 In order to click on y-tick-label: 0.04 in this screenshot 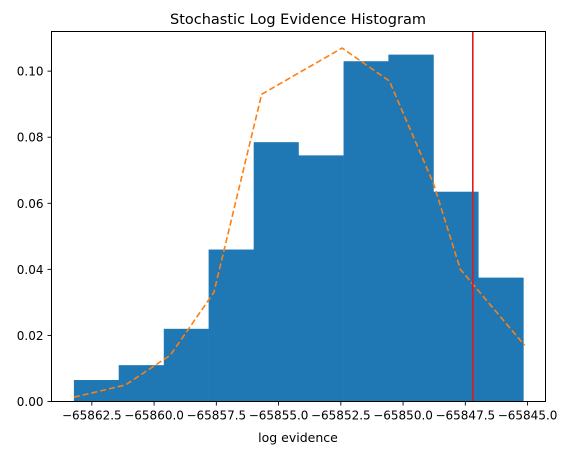, I will do `click(30, 270)`.